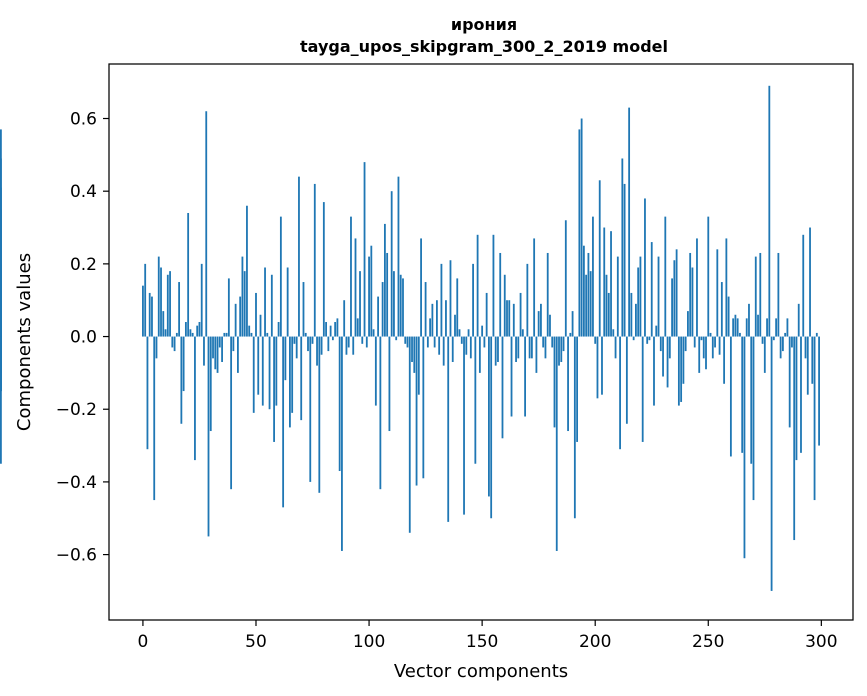 The width and height of the screenshot is (867, 696). What do you see at coordinates (83, 265) in the screenshot?
I see `y-tick-label: 0.2` at bounding box center [83, 265].